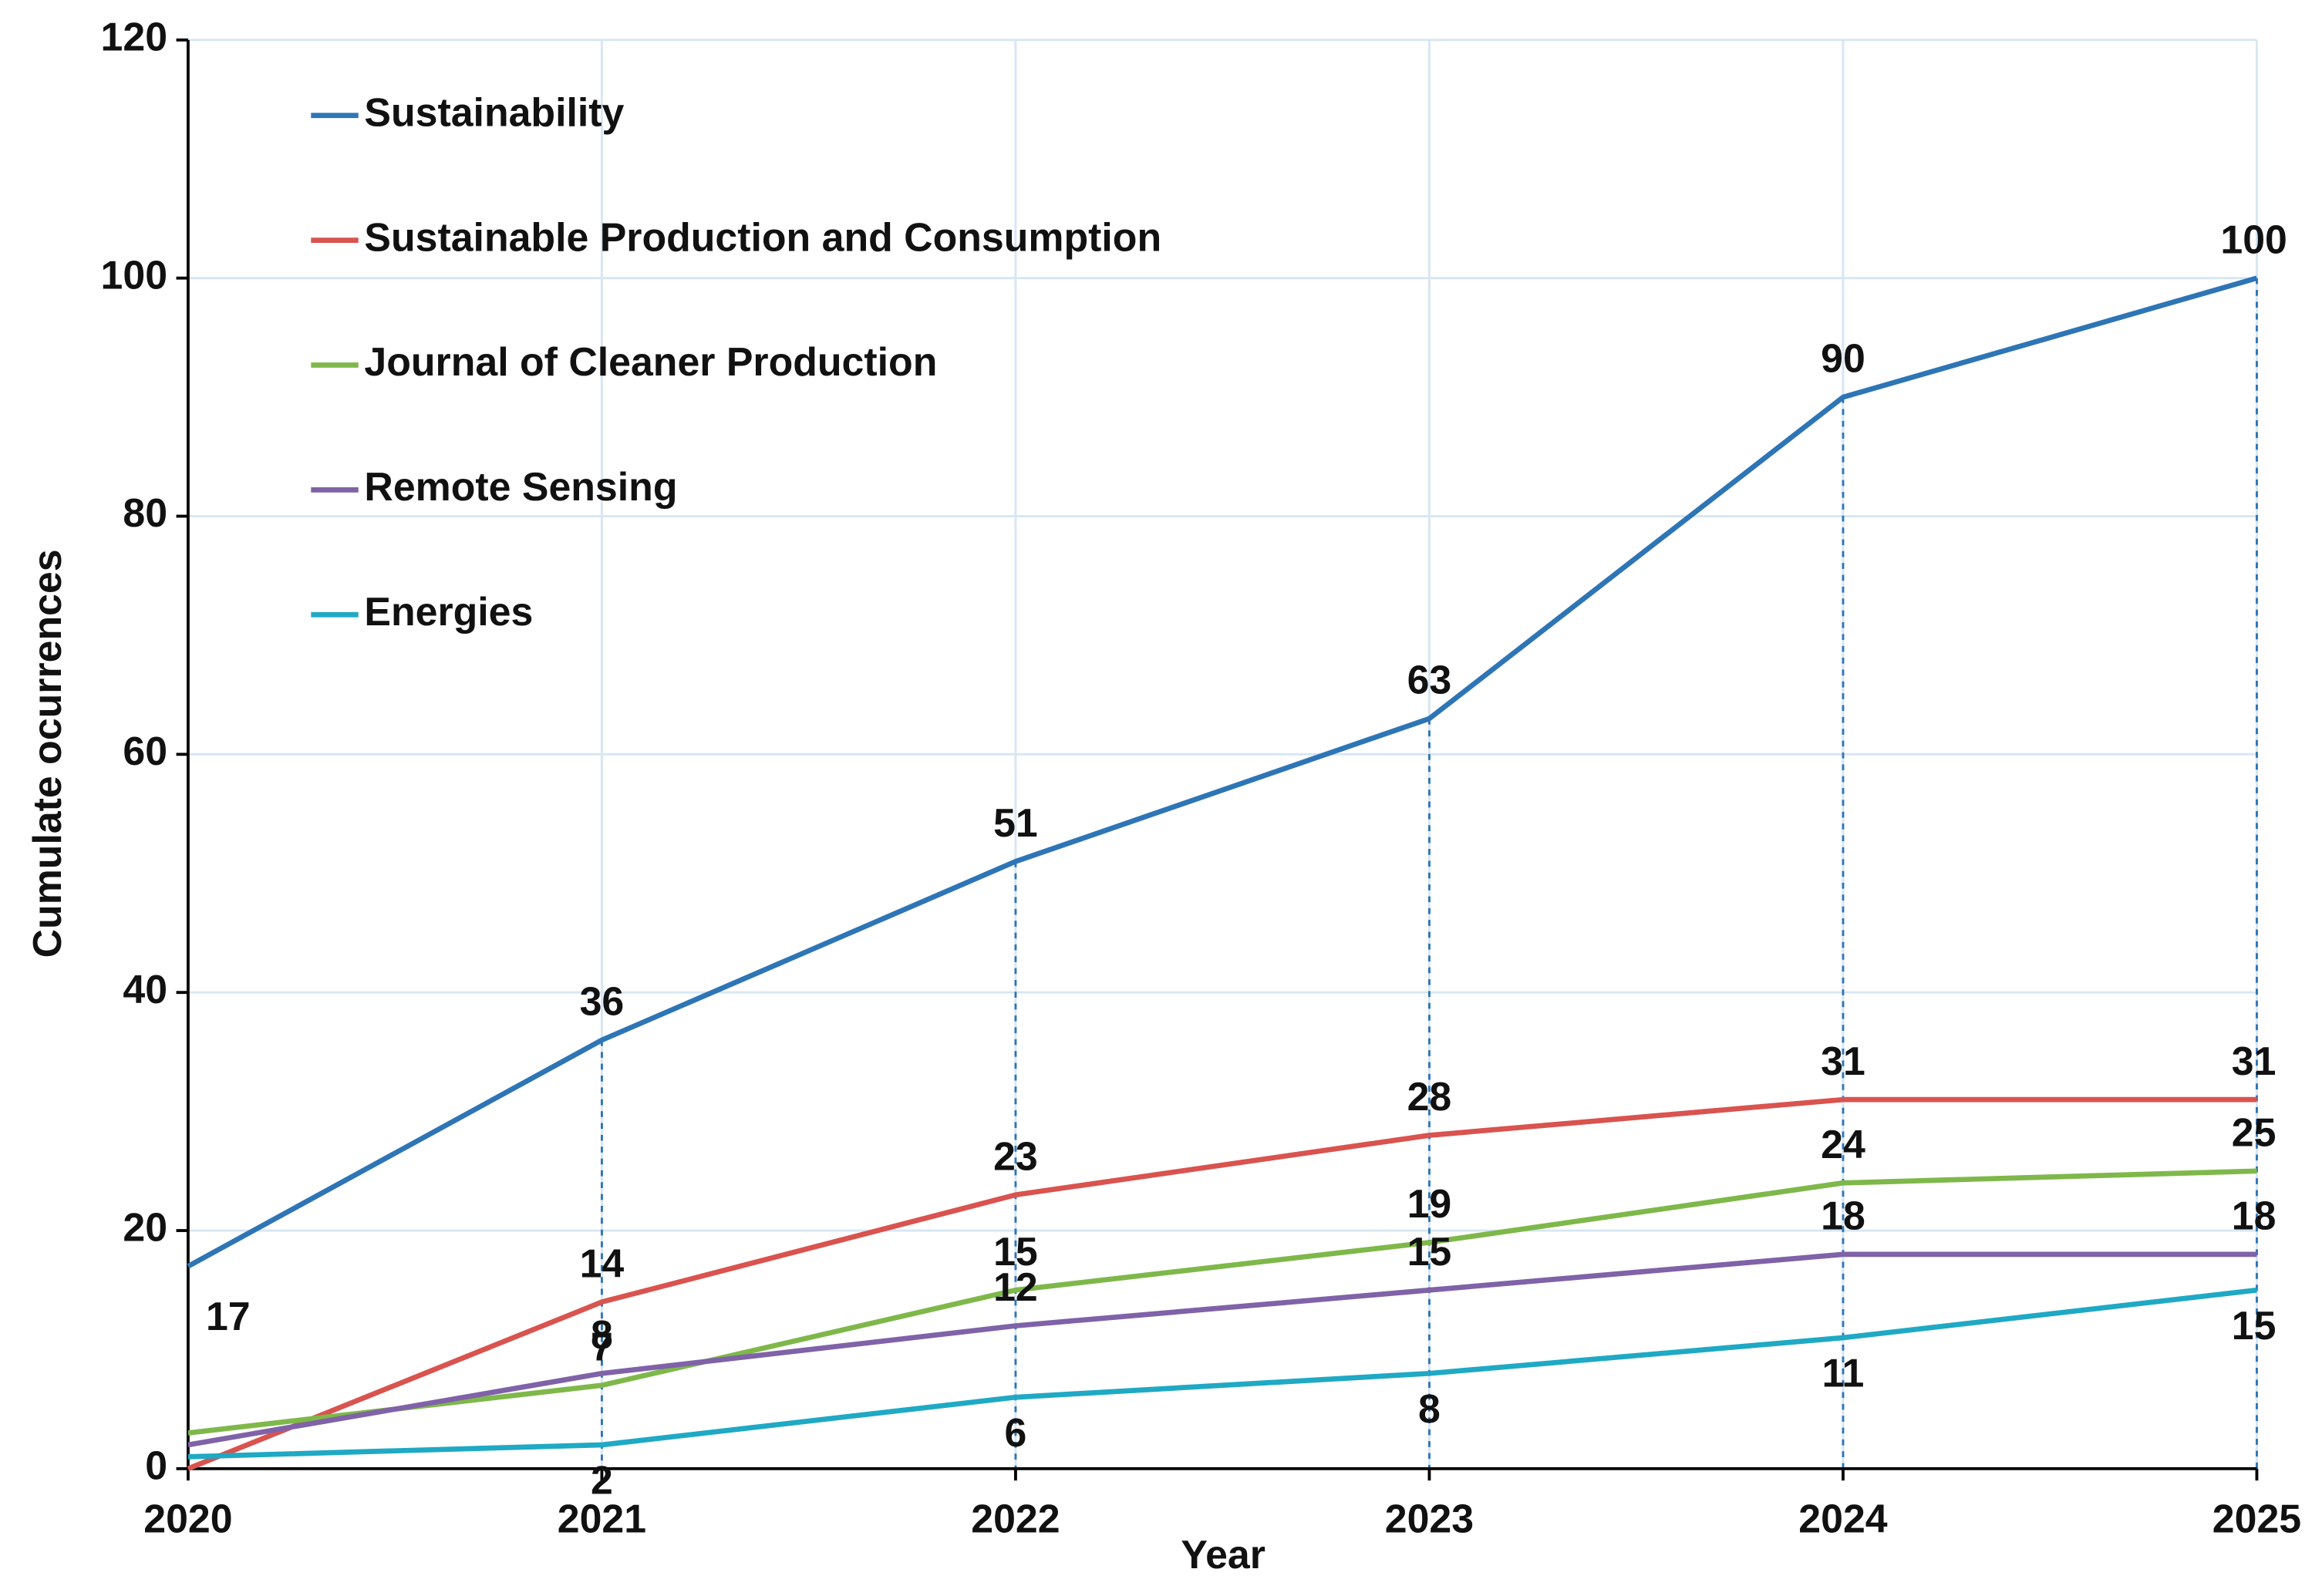 The width and height of the screenshot is (2322, 1596). I want to click on y-tick-label: 80, so click(145, 512).